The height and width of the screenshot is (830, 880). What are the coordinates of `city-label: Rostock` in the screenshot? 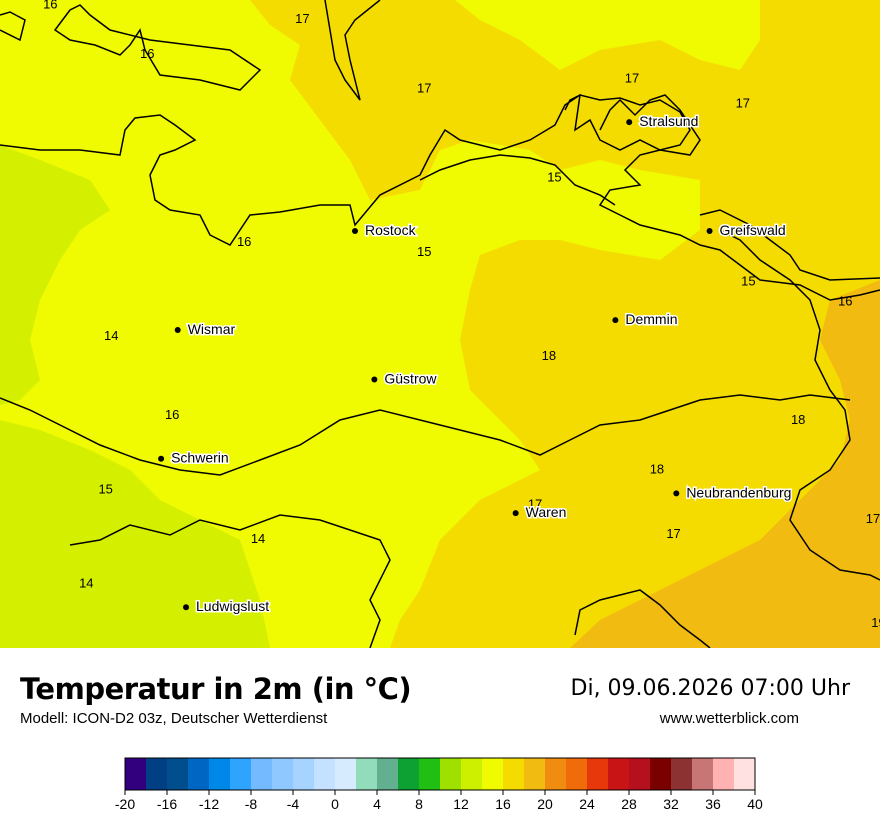 It's located at (391, 230).